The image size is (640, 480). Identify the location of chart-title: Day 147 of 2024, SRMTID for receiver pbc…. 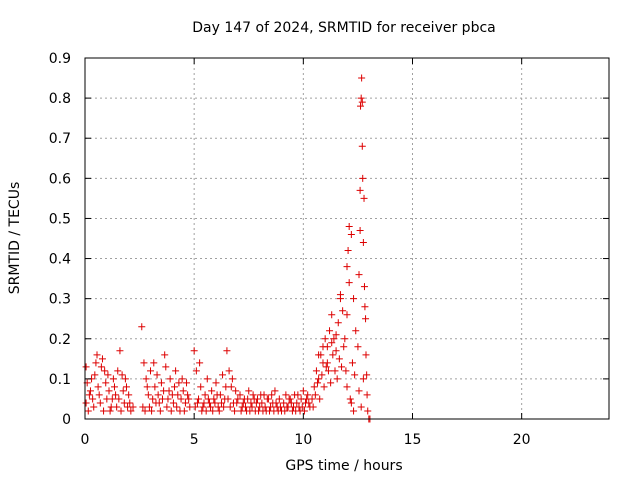
(343, 28).